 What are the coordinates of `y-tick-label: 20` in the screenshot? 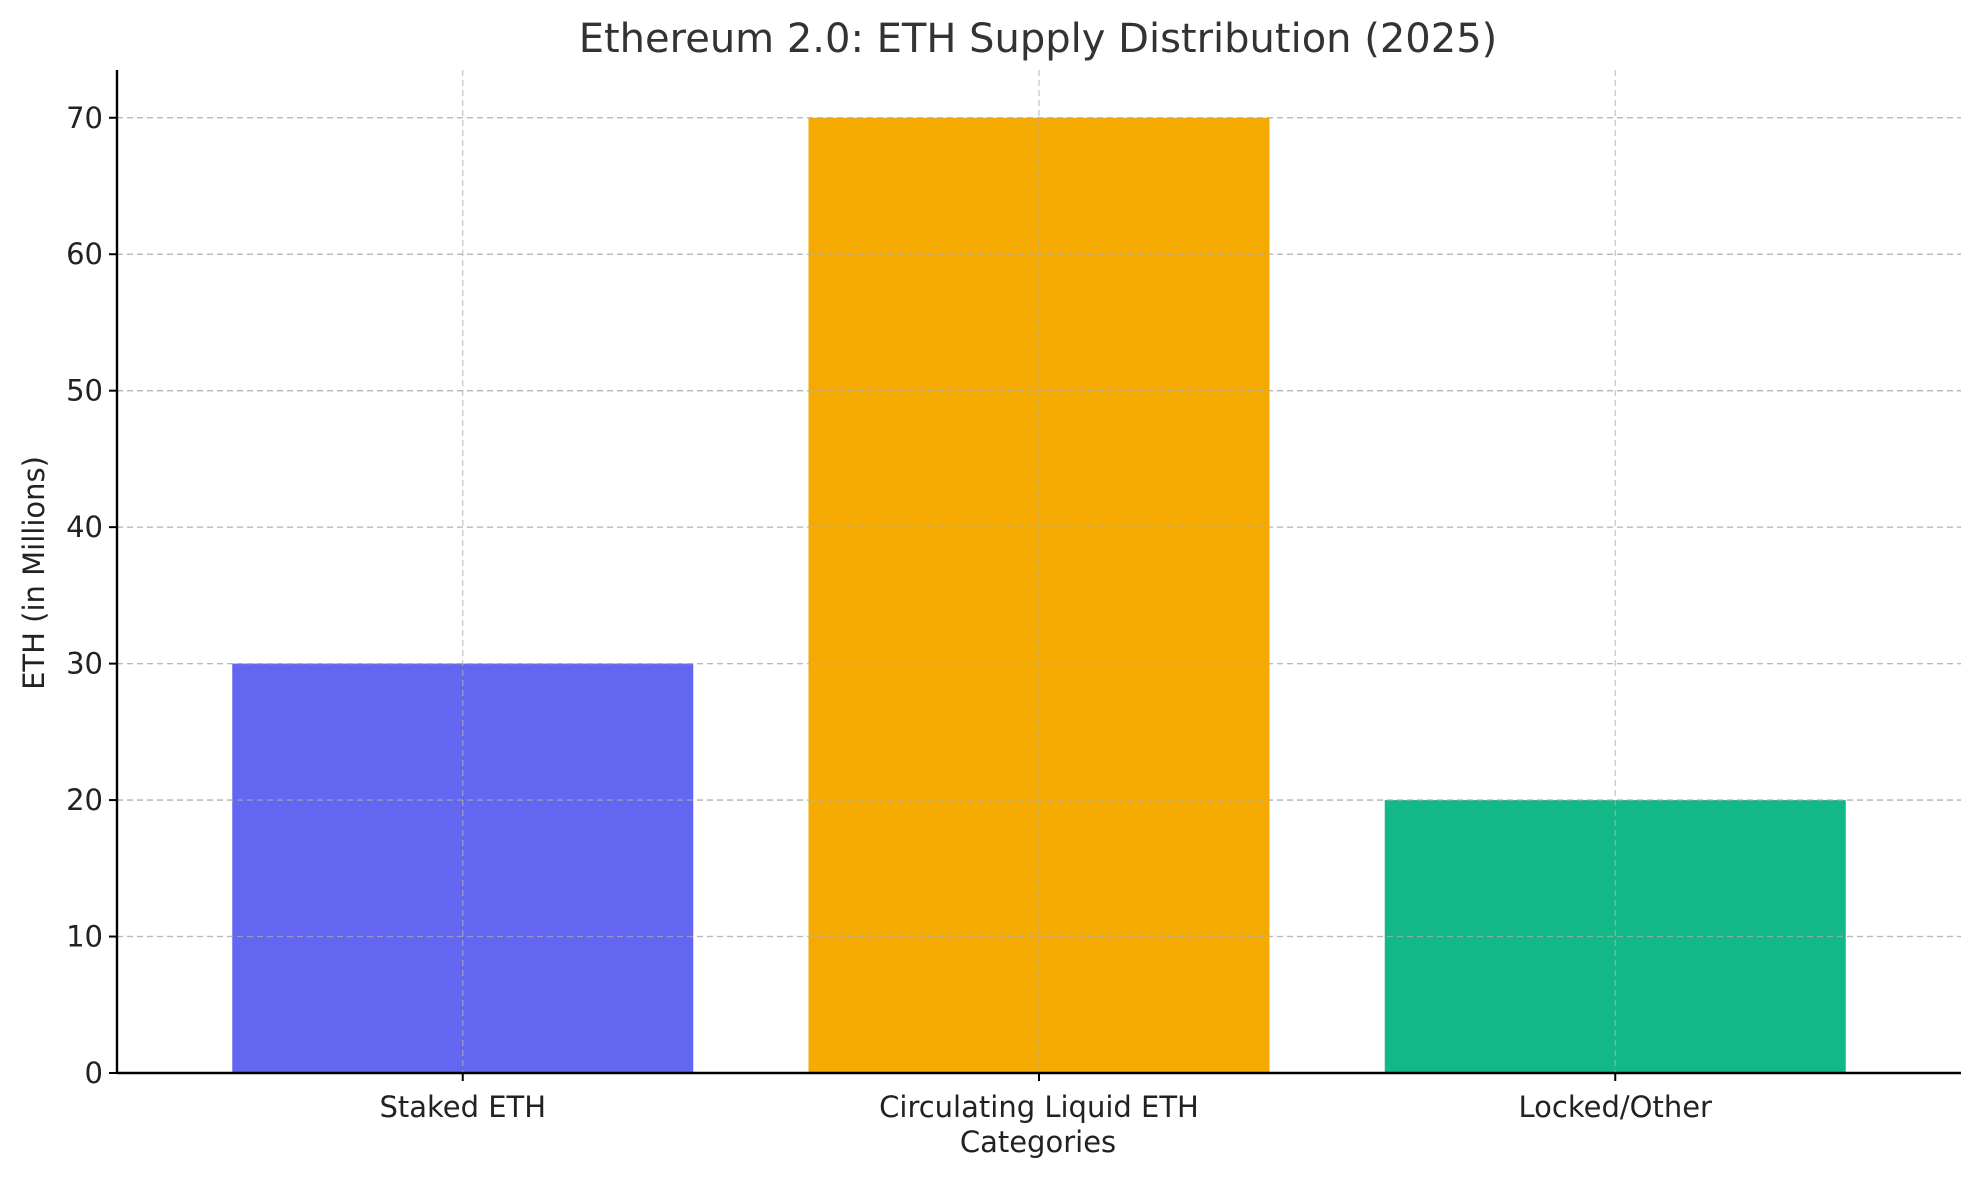 It's located at (84, 800).